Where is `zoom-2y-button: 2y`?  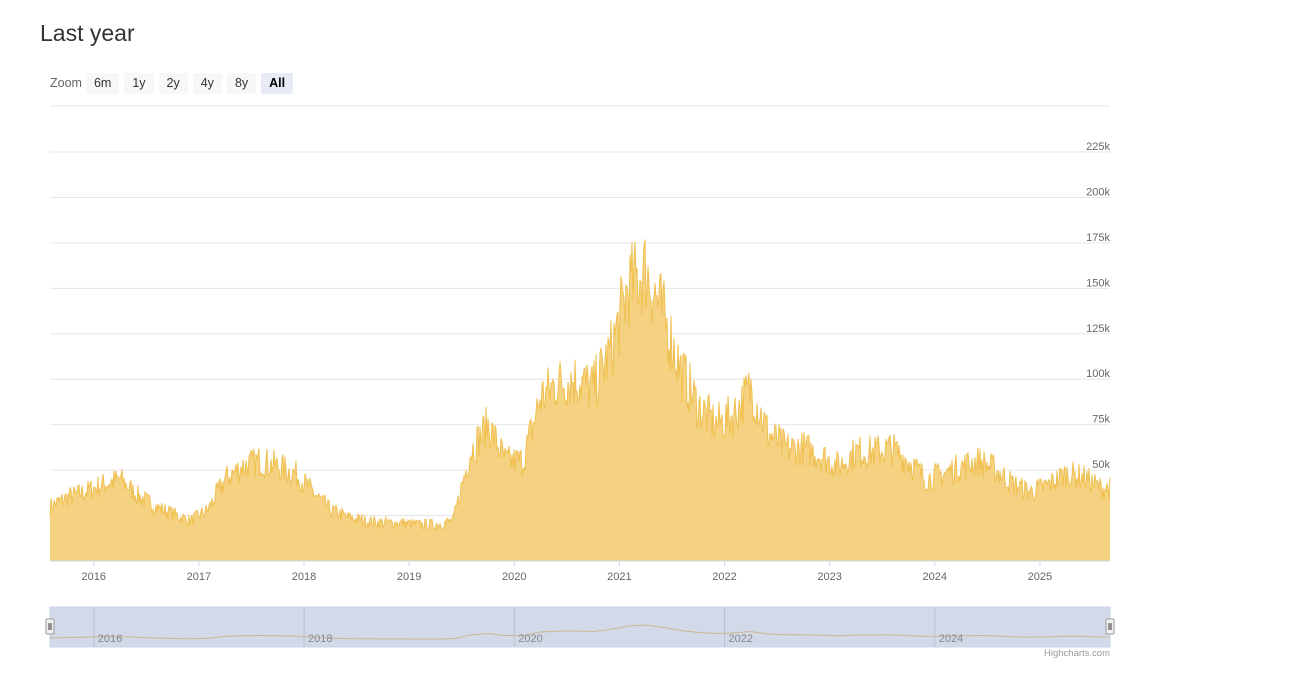
zoom-2y-button: 2y is located at coordinates (173, 83).